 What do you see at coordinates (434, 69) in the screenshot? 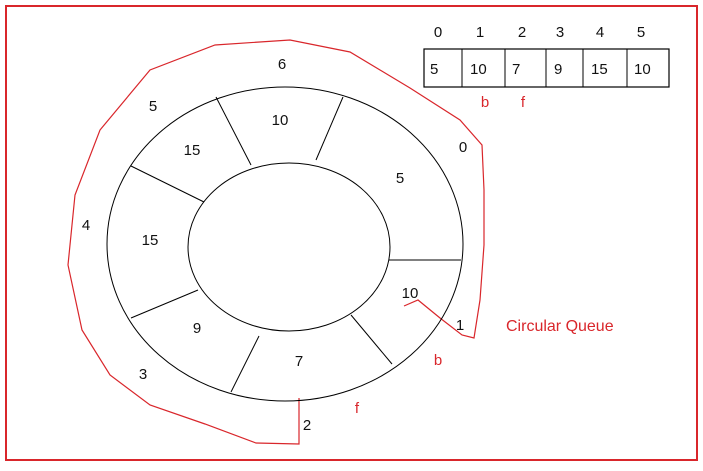
I see `array-cell-value: 5` at bounding box center [434, 69].